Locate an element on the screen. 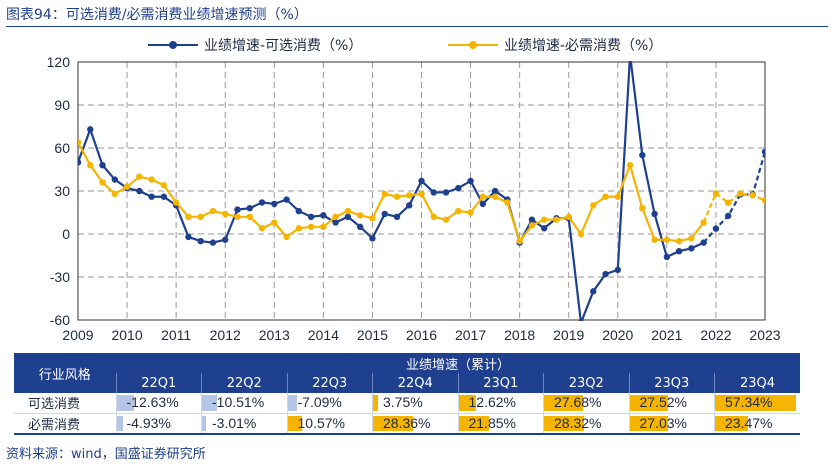  cell-value: 21.85% is located at coordinates (492, 422).